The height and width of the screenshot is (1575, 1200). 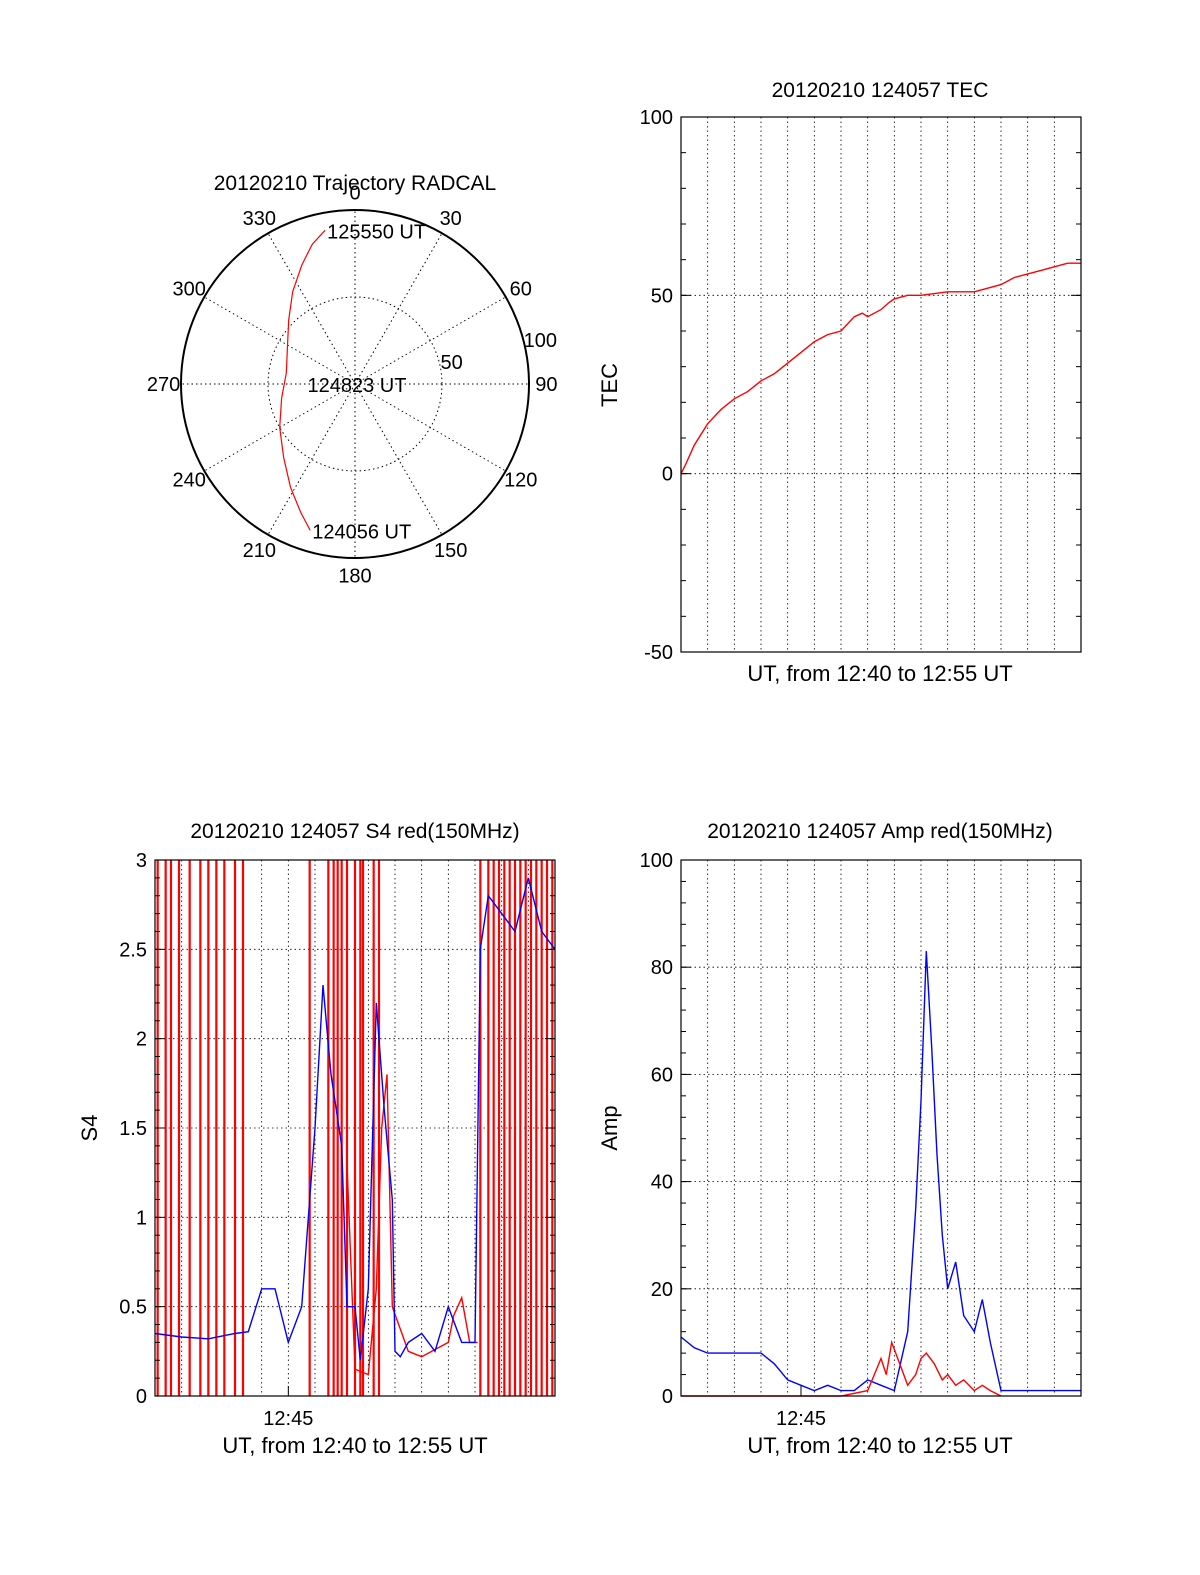 I want to click on polar-azimuth-label: 330, so click(x=259, y=219).